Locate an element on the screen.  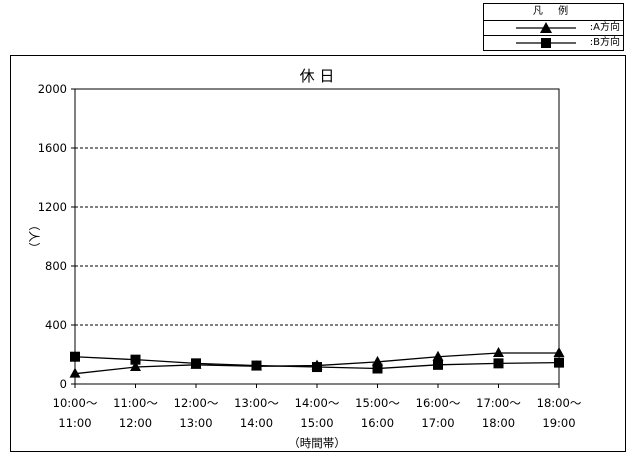
x-tick-label: 14:00～ is located at coordinates (317, 403).